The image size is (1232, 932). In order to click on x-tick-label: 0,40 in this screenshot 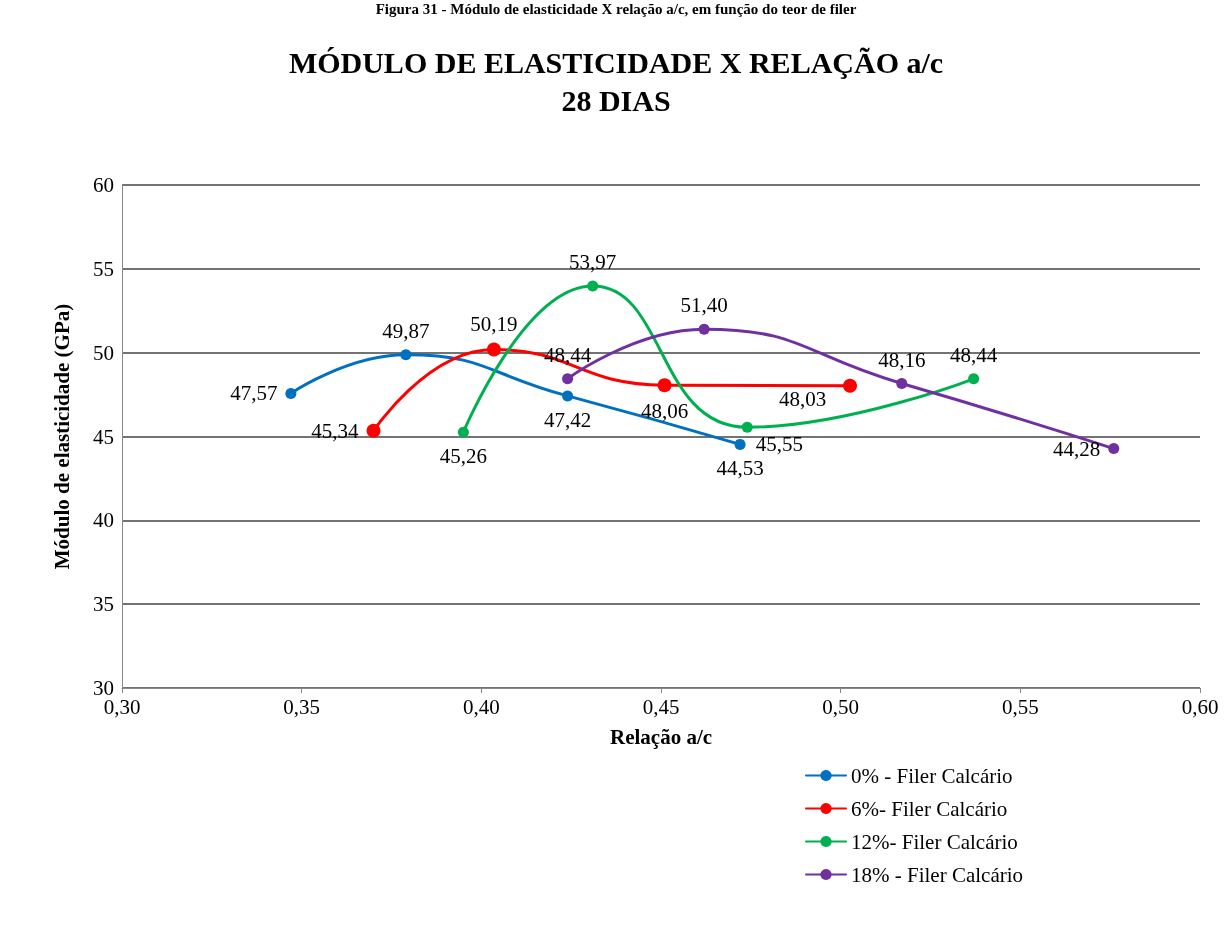, I will do `click(481, 706)`.